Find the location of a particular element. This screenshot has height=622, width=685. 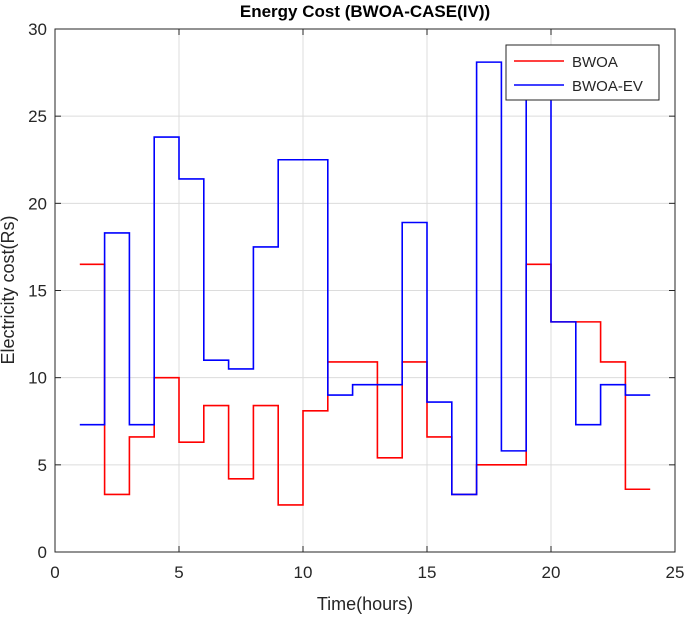

x-tick-label: 0 is located at coordinates (54, 572).